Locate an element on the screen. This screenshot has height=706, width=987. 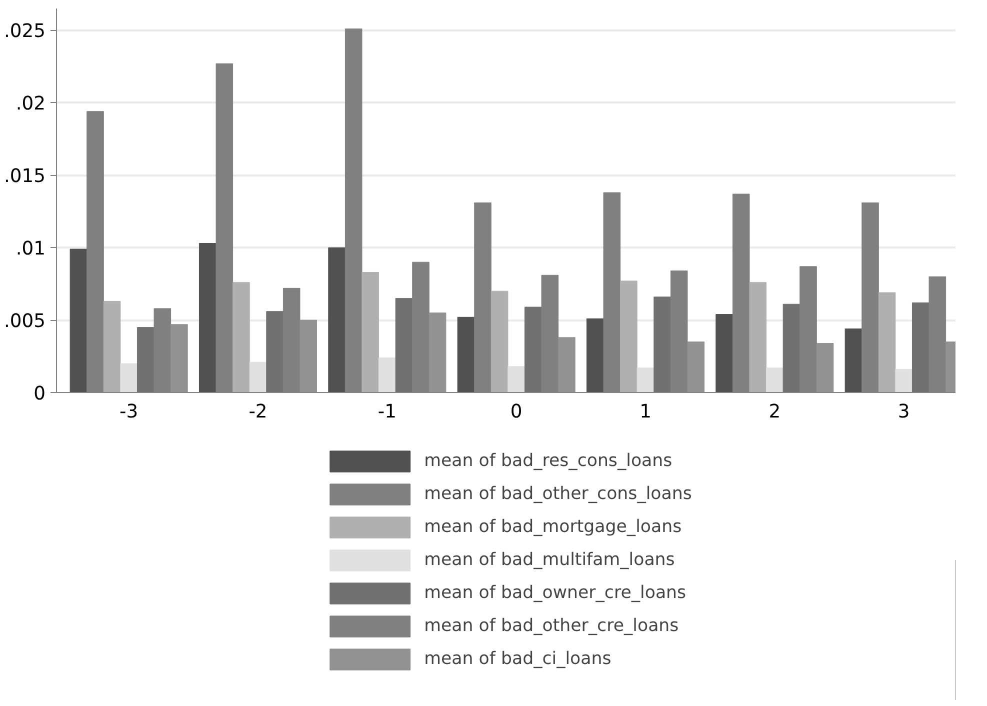
x-tick-label: 2 is located at coordinates (774, 412).